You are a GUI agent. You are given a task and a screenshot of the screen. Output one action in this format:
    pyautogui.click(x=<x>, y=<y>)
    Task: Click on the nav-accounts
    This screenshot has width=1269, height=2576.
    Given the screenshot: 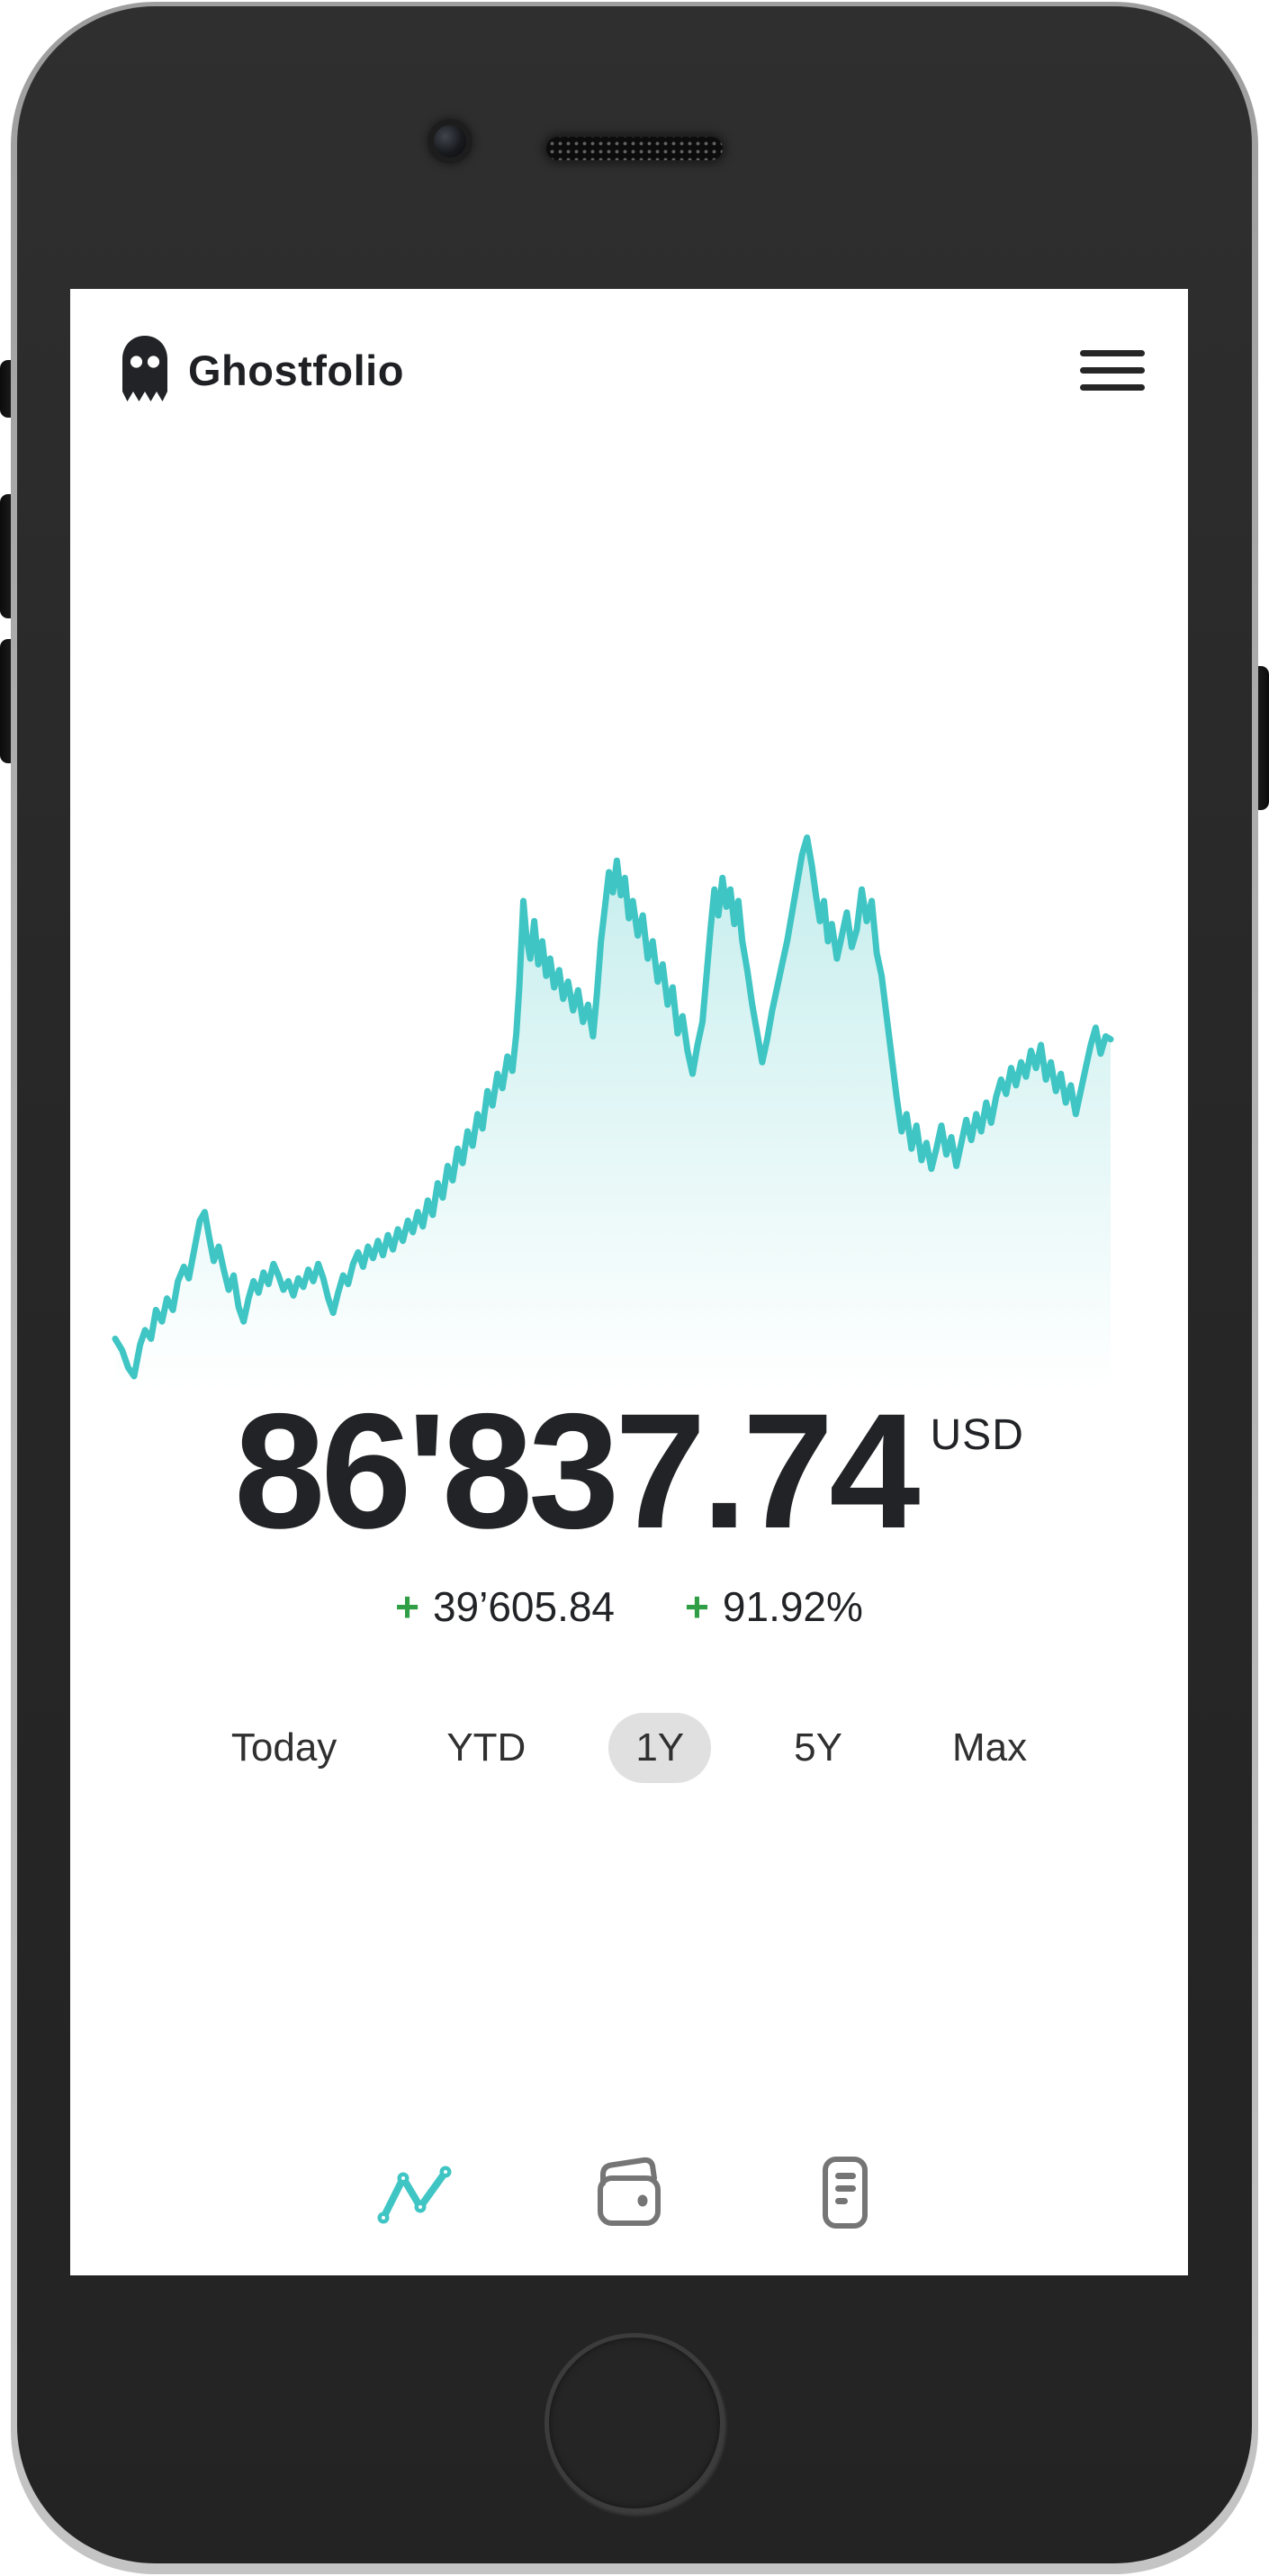 What is the action you would take?
    pyautogui.click(x=629, y=2192)
    